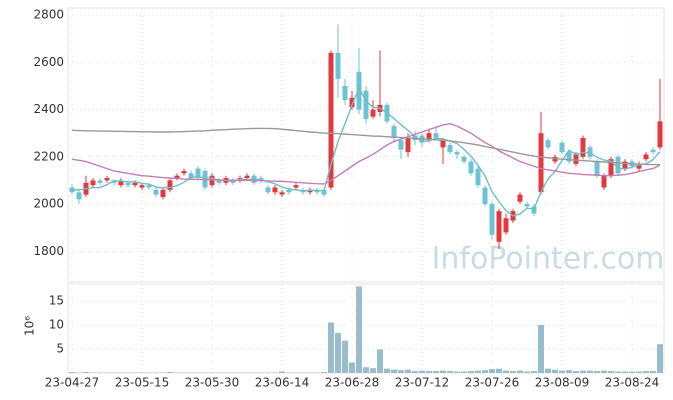 Image resolution: width=673 pixels, height=400 pixels. Describe the element at coordinates (422, 383) in the screenshot. I see `x-tick-label: 23-07-12` at that location.